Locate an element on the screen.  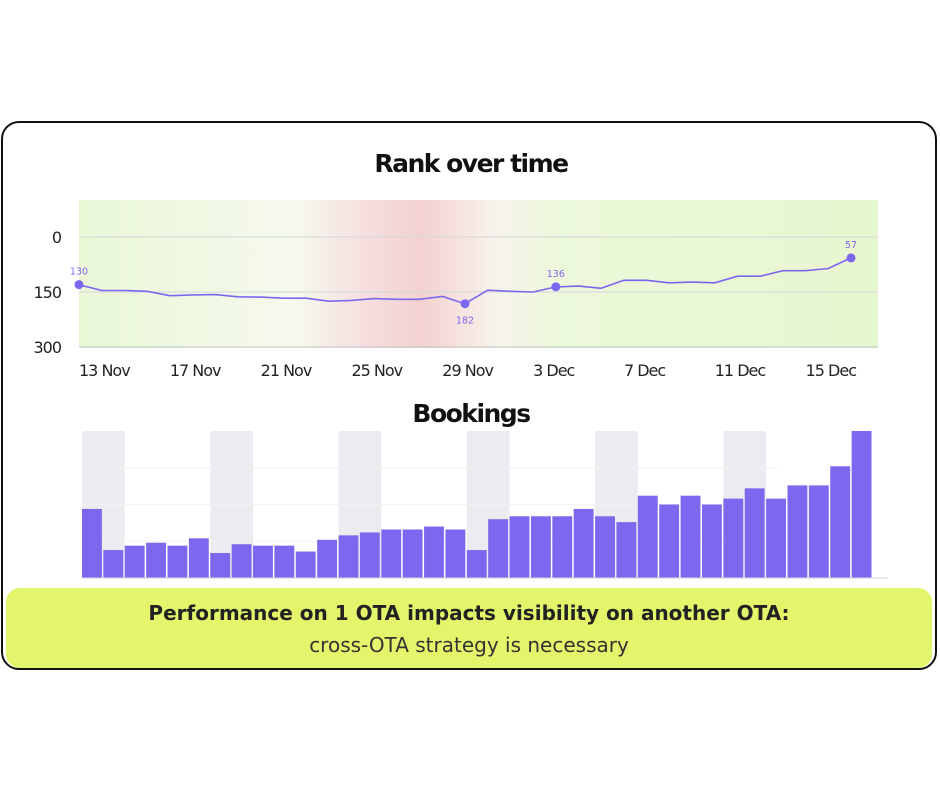
rank-annotation-label: 182 is located at coordinates (465, 321).